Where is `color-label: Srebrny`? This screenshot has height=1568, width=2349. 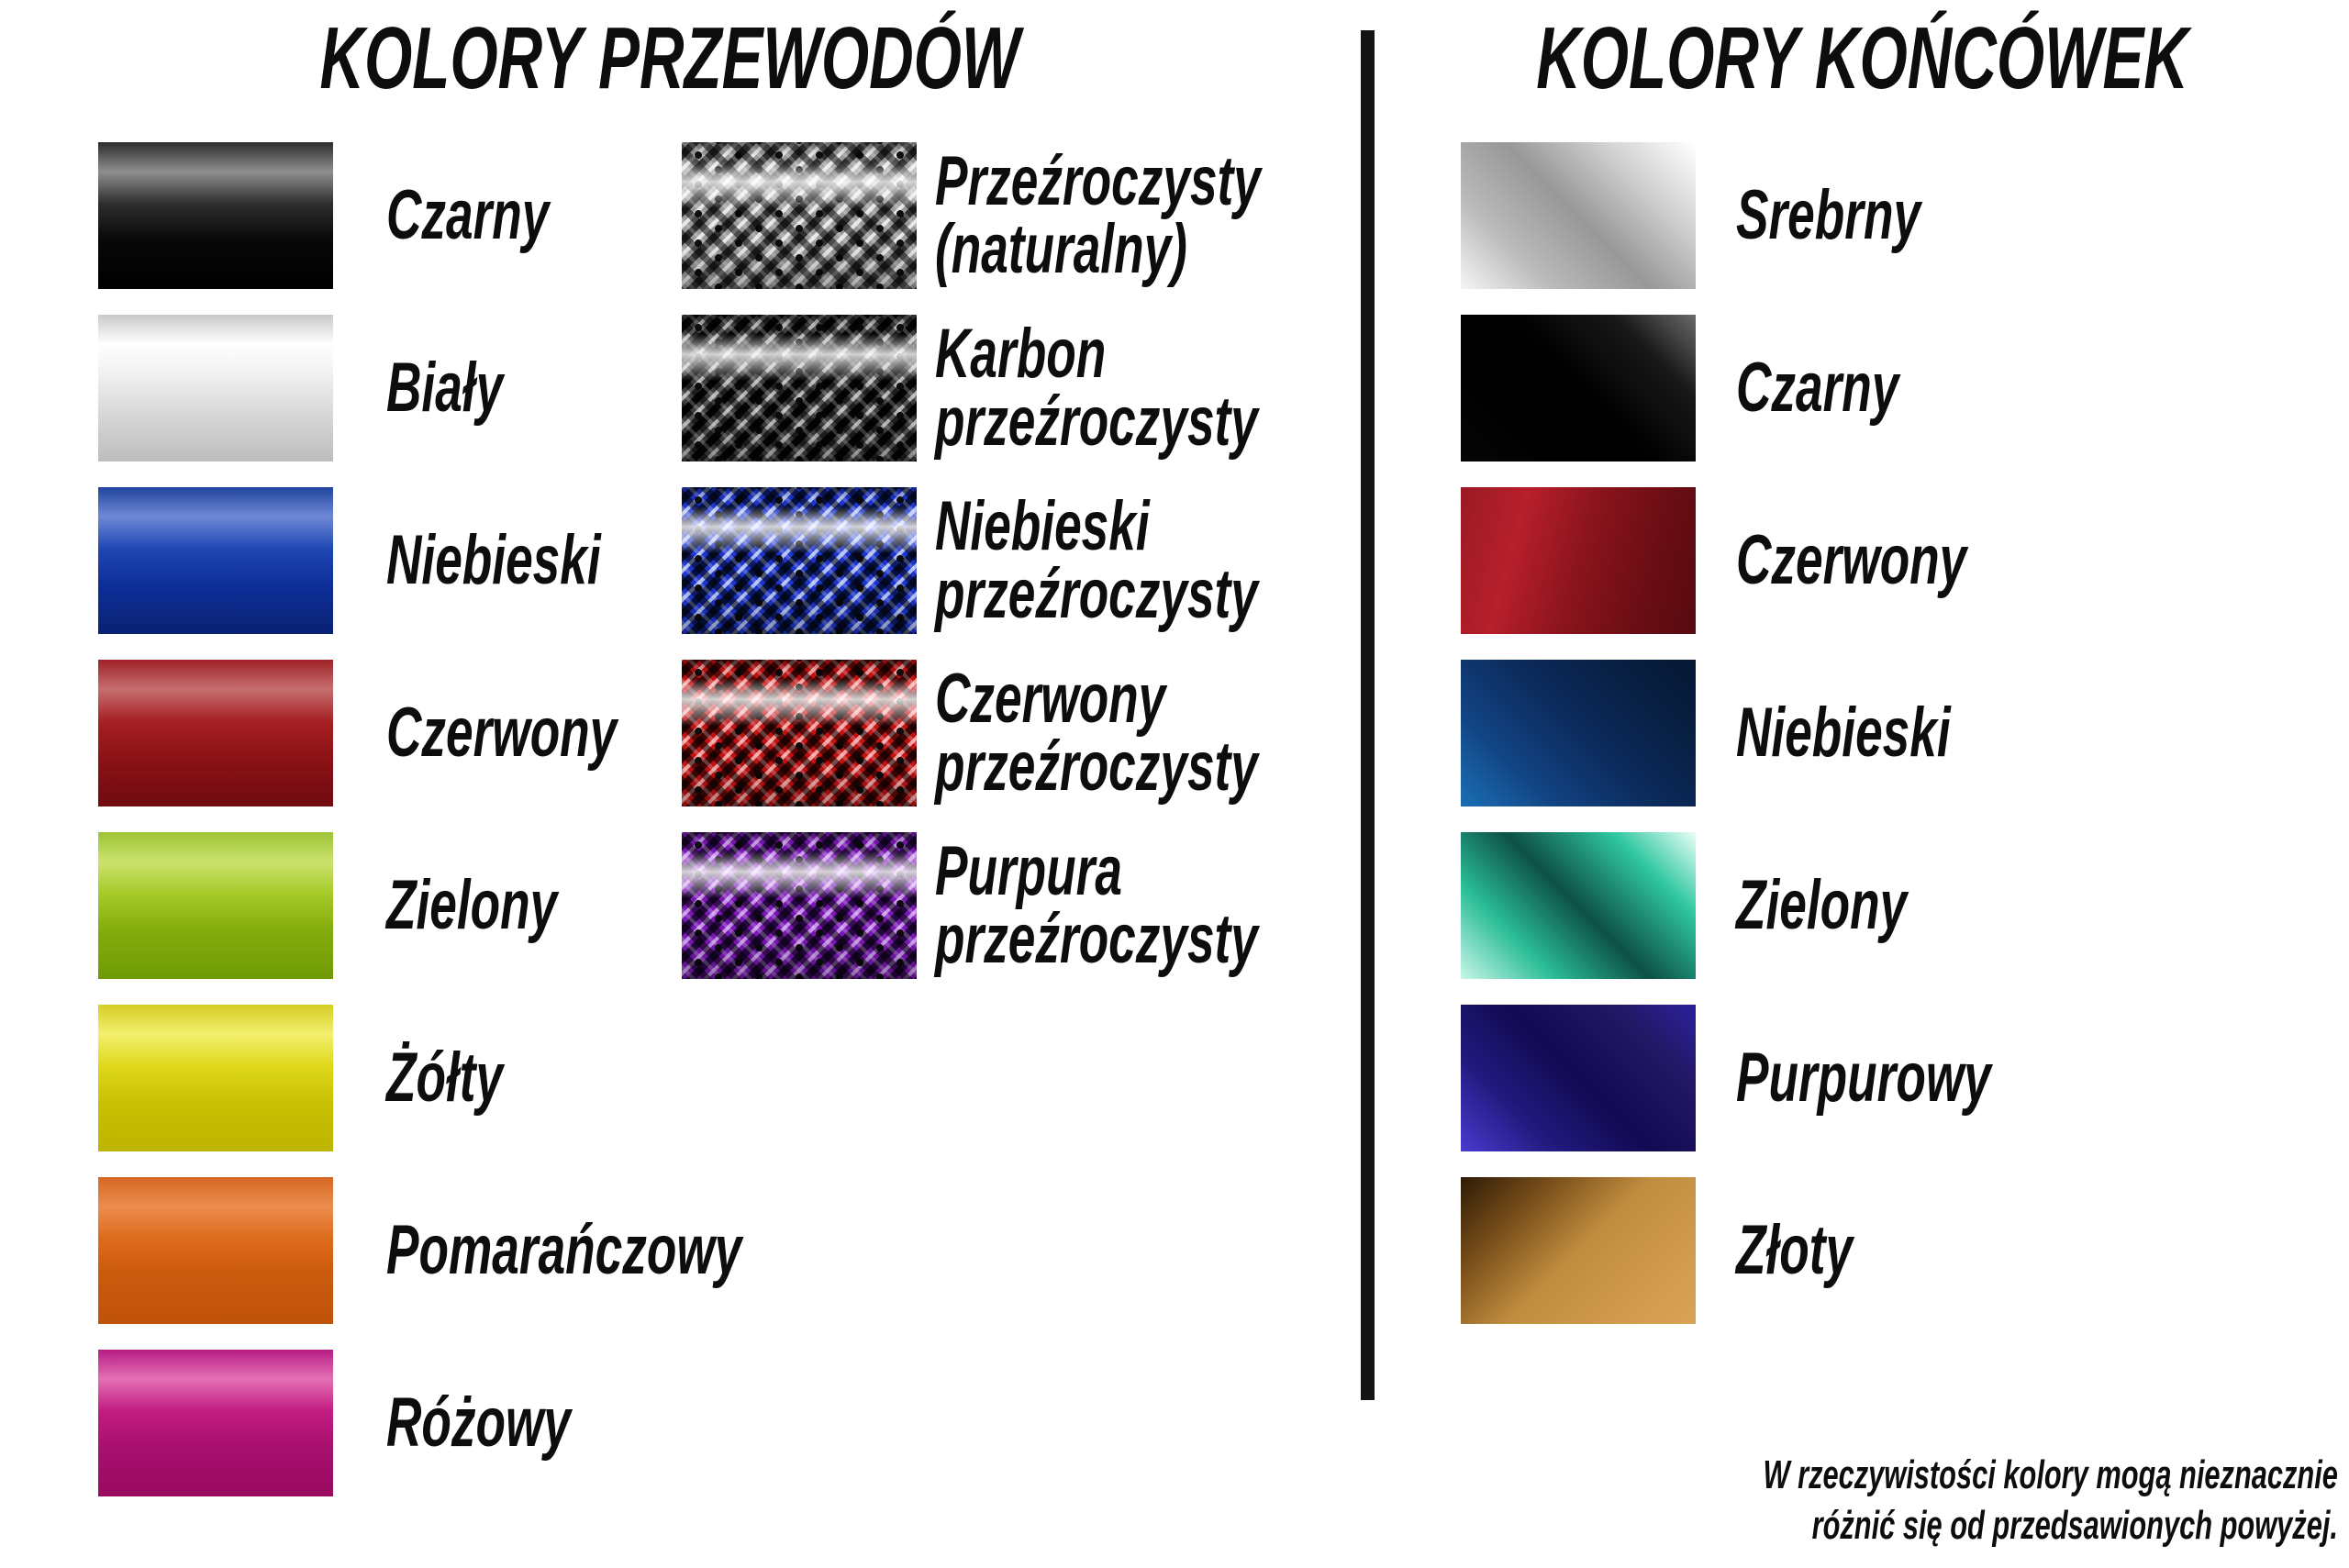
color-label: Srebrny is located at coordinates (1867, 214).